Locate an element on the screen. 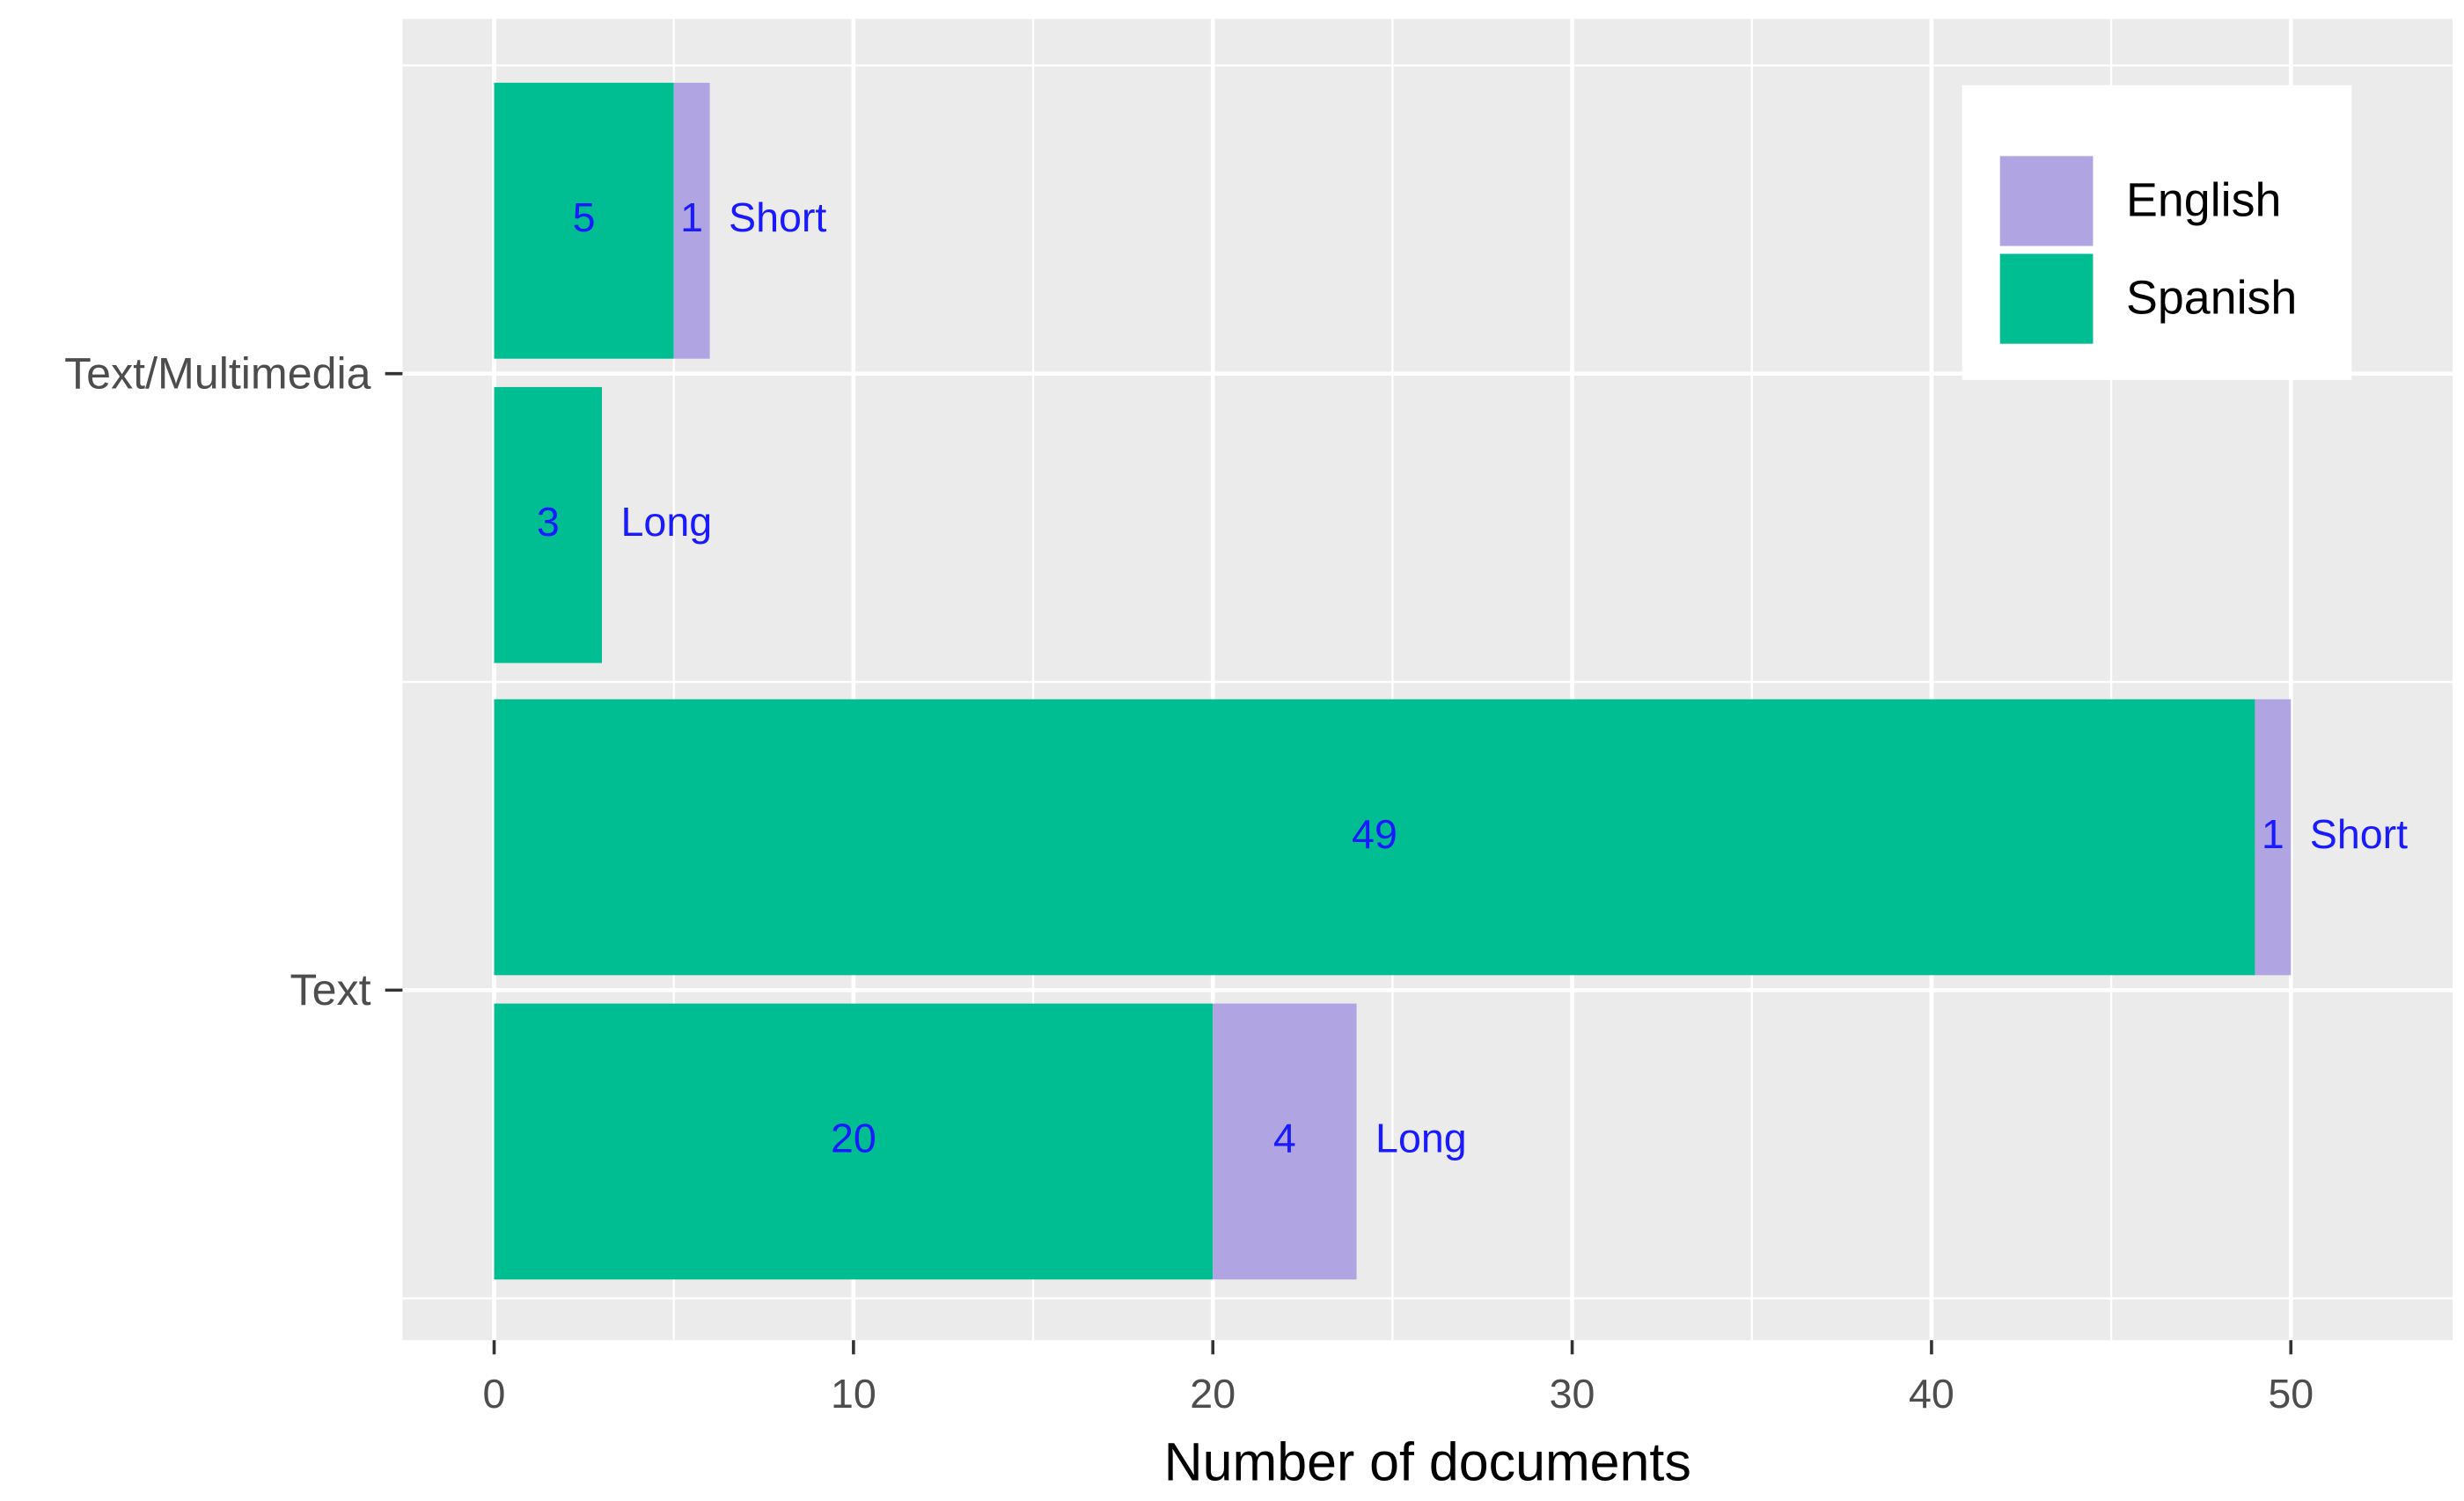 This screenshot has width=2464, height=1501. value-label: 3 is located at coordinates (549, 522).